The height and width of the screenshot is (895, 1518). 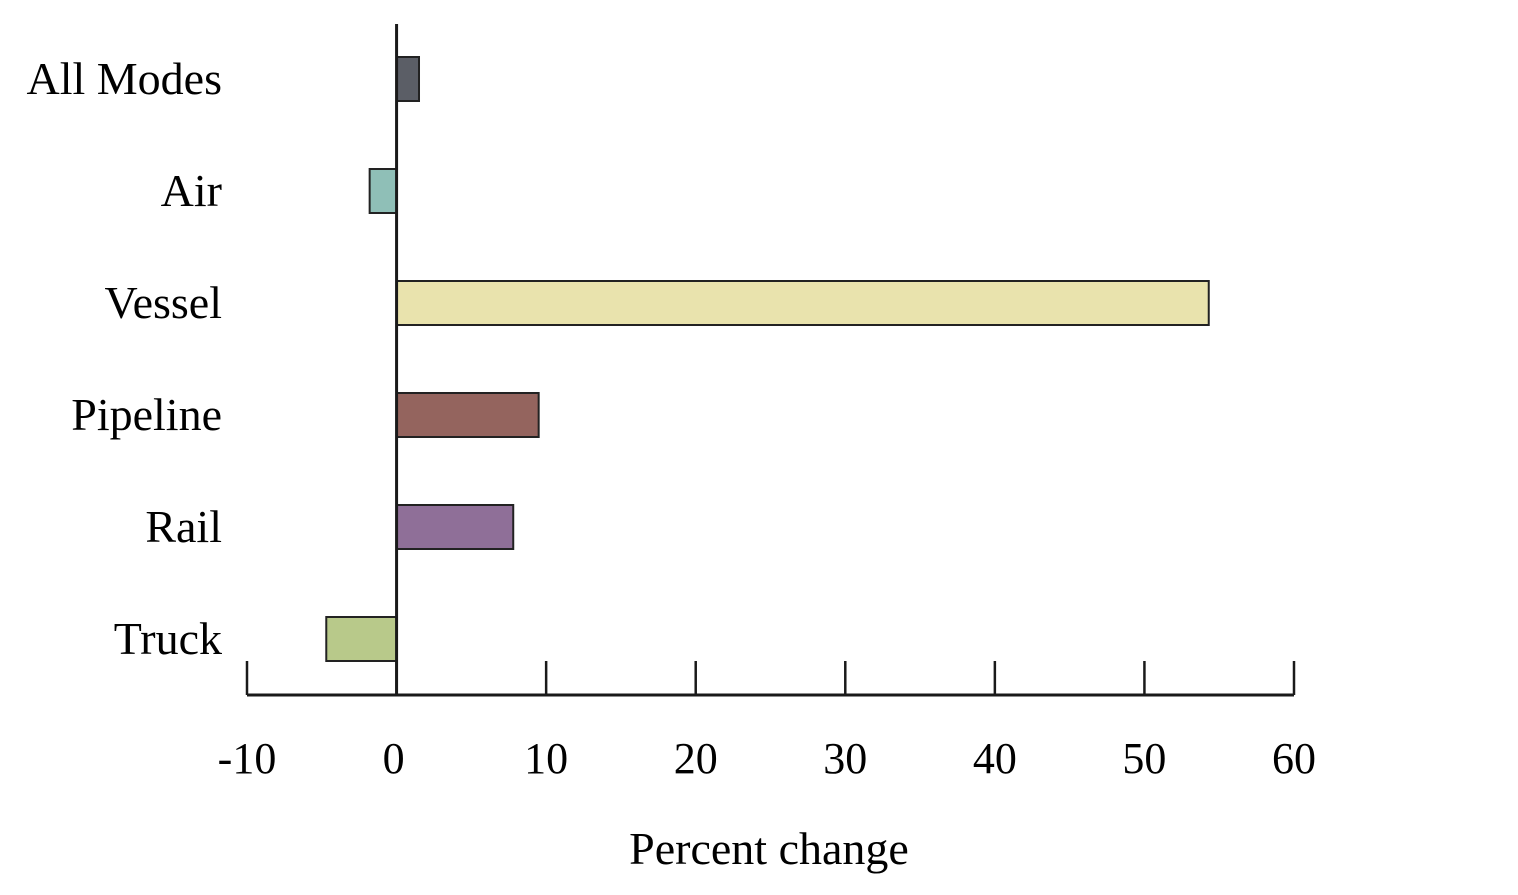 I want to click on category-labels: All Modes Air Vessel Pipeline Rail Truck, so click(x=125, y=358).